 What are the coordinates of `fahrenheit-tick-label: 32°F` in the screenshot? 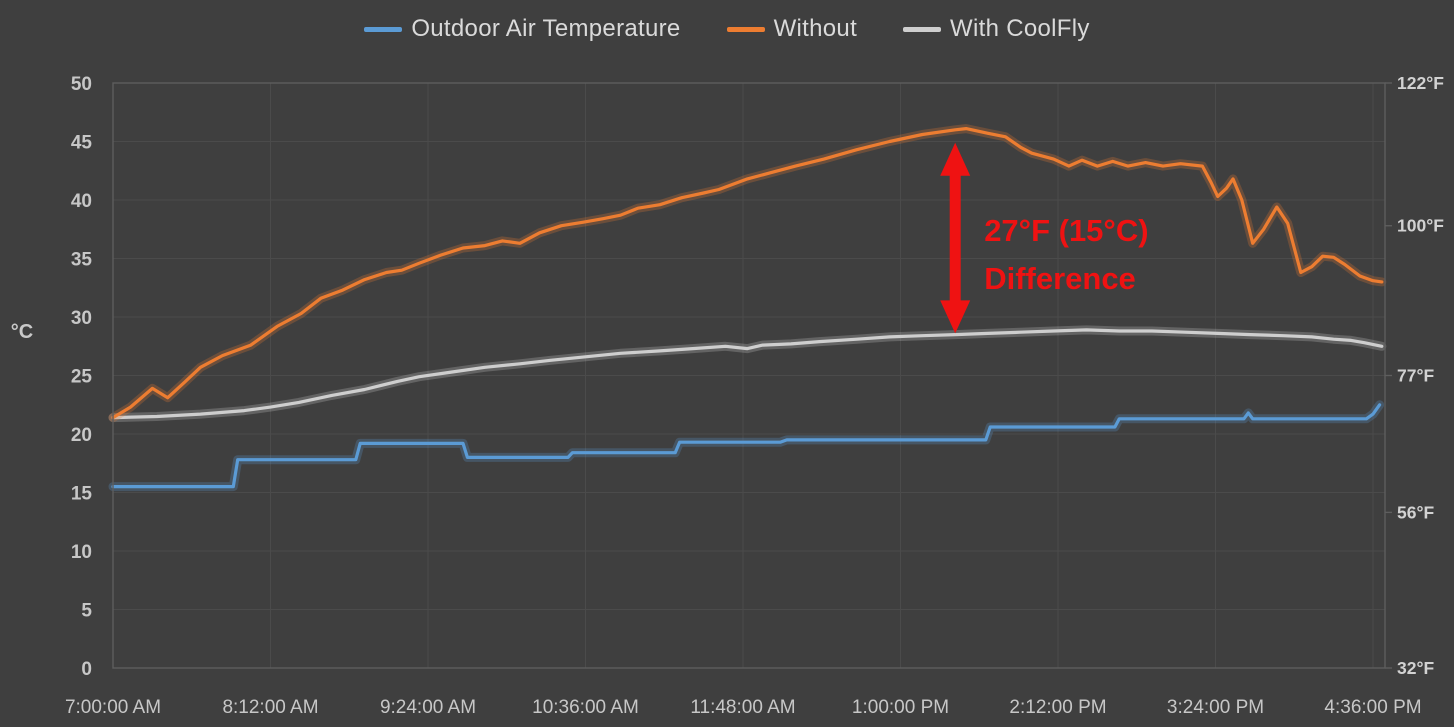 It's located at (1415, 668).